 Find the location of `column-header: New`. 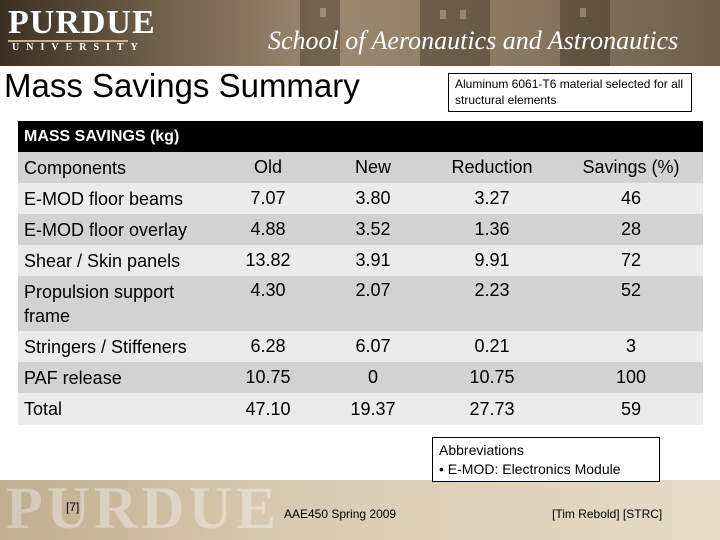

column-header: New is located at coordinates (372, 167).